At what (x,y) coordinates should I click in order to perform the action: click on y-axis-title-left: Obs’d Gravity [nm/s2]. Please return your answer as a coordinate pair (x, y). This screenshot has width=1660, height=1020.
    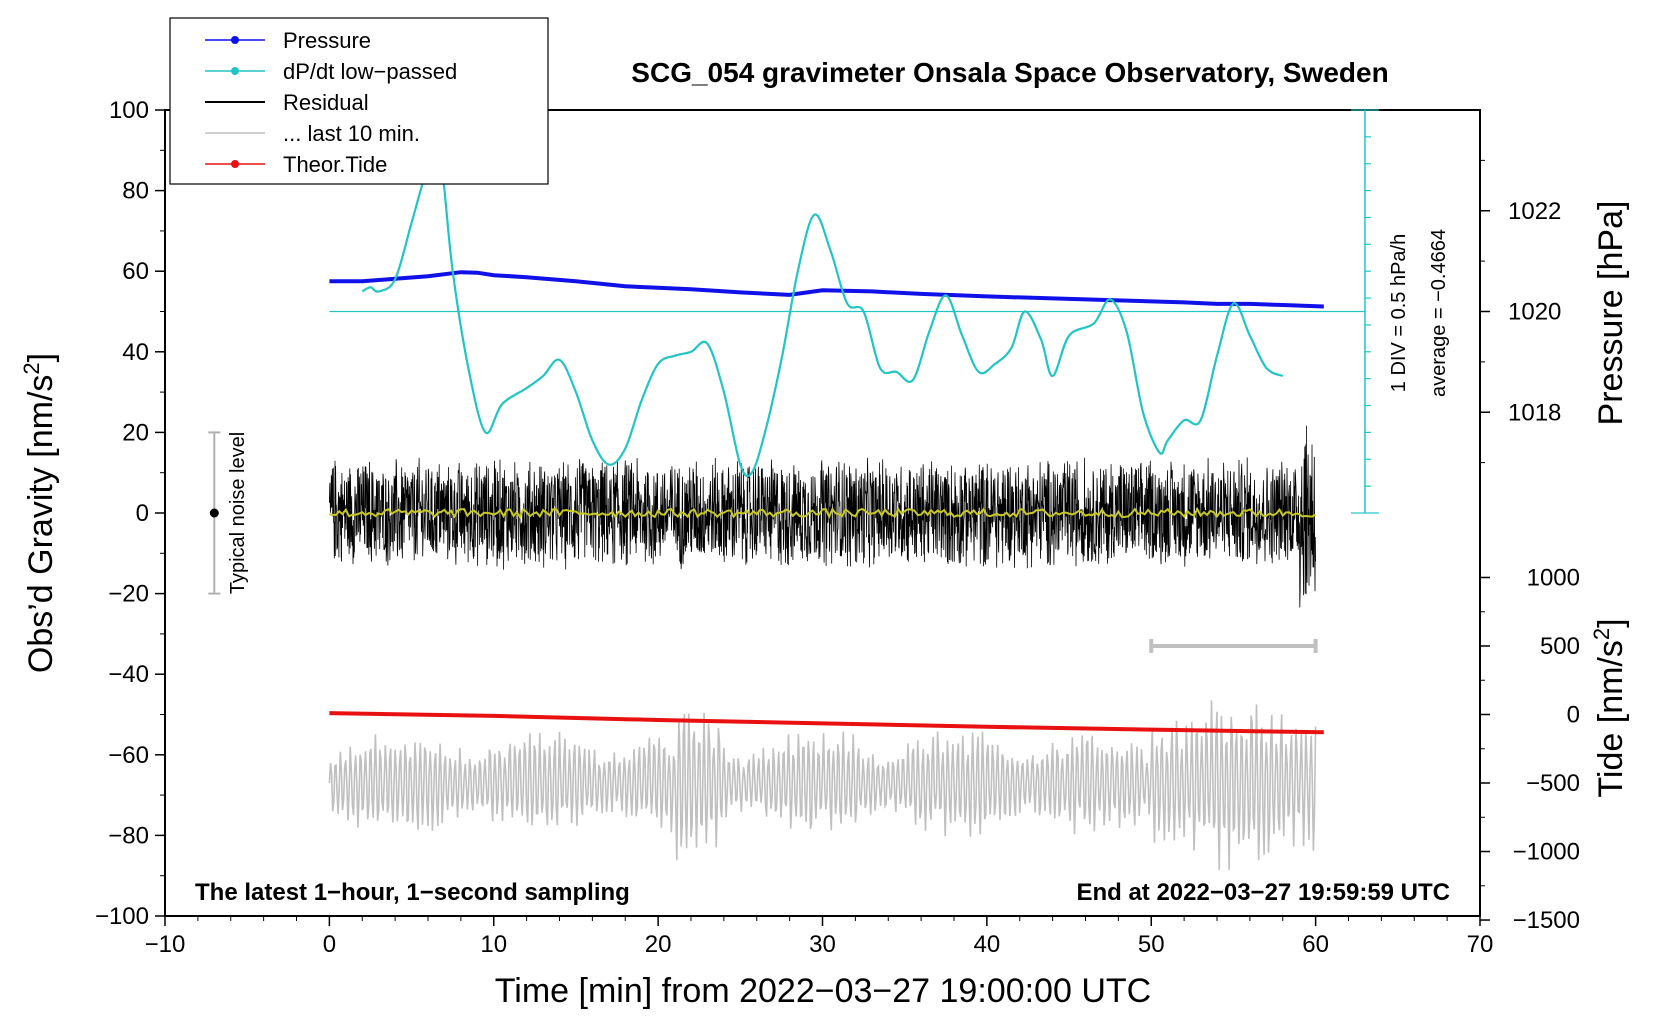
    Looking at the image, I should click on (39, 513).